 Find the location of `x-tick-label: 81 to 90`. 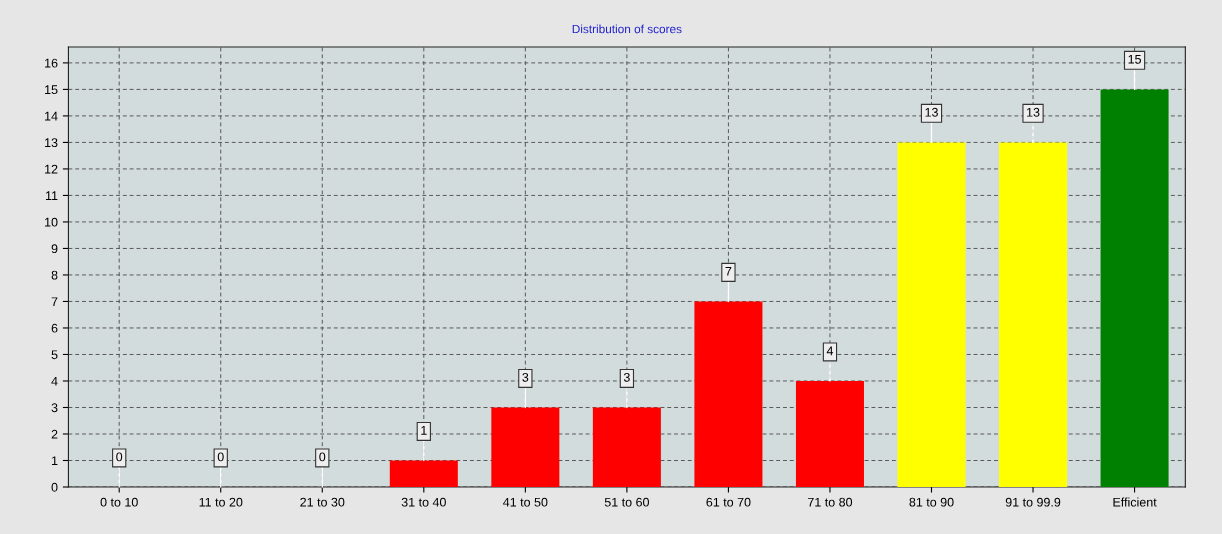

x-tick-label: 81 to 90 is located at coordinates (931, 502).